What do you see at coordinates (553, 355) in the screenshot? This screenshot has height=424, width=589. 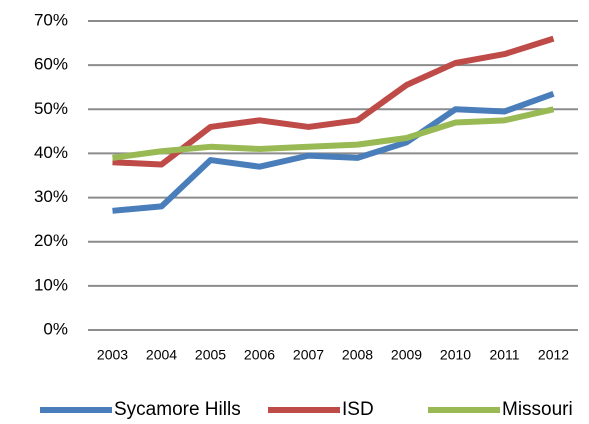 I see `x-tick-label: 2012` at bounding box center [553, 355].